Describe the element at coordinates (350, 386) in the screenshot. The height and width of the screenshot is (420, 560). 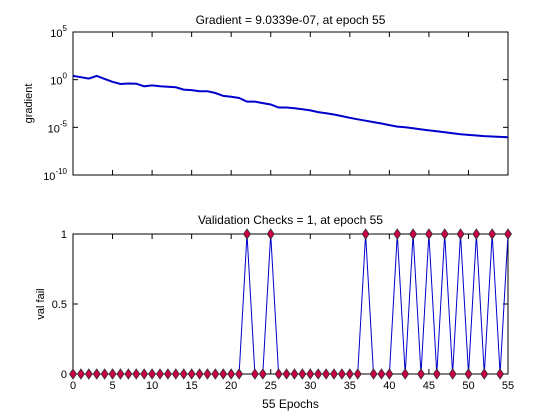
I see `validation-x-tick-label: 35` at that location.